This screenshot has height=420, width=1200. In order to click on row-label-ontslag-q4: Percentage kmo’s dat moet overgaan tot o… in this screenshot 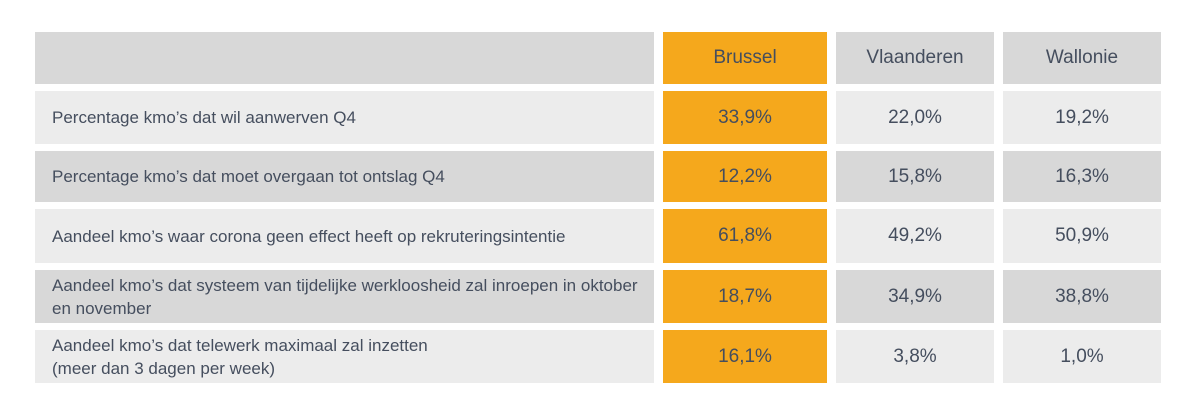, I will do `click(344, 176)`.